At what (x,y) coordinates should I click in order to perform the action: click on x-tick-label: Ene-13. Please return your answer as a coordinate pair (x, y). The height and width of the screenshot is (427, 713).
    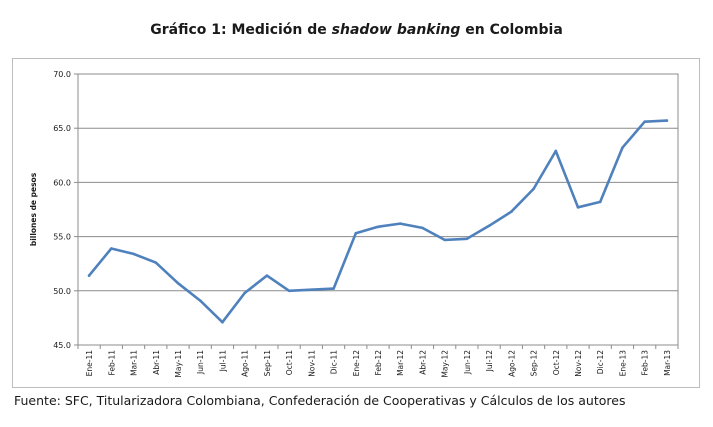
    Looking at the image, I should click on (622, 363).